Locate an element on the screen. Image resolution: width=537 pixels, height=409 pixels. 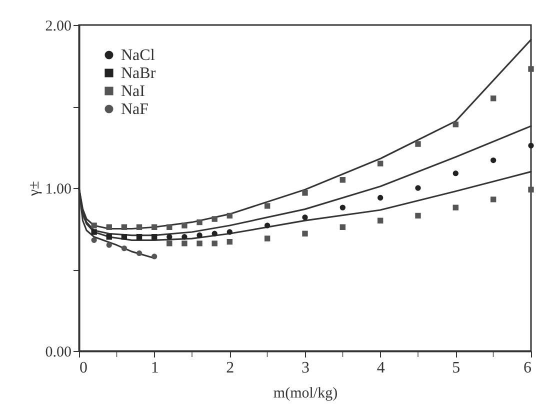
x-tick-label: 0 is located at coordinates (84, 368).